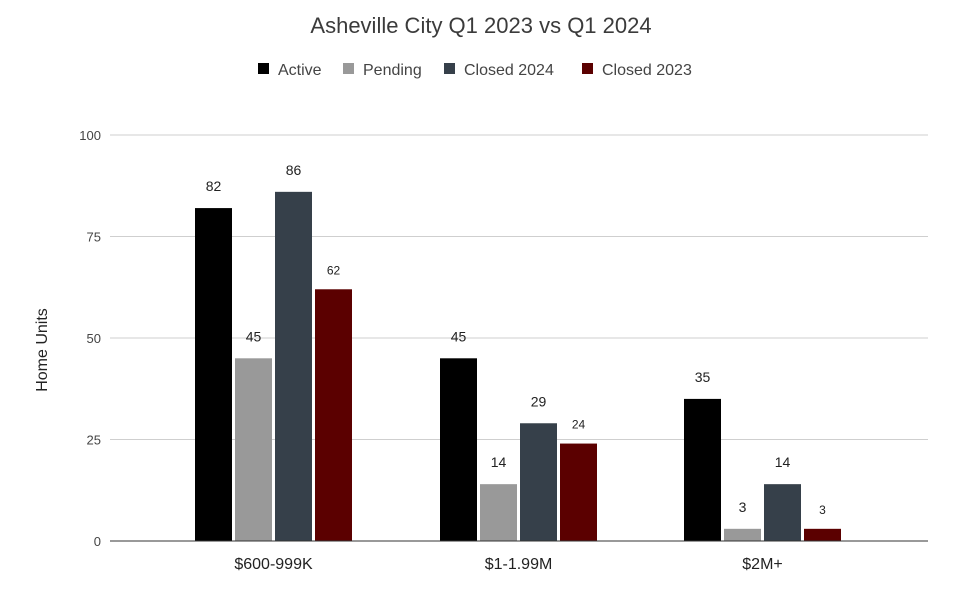  Describe the element at coordinates (263, 68) in the screenshot. I see `legend-swatch-active` at that location.